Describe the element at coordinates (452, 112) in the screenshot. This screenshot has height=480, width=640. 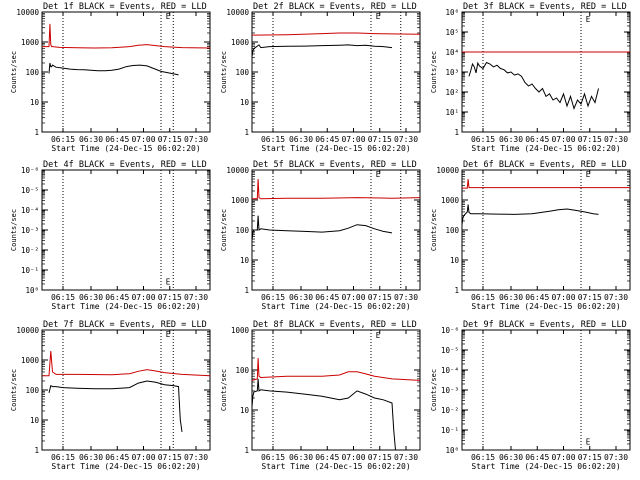
I see `y-tick-label: 10¹` at that location.